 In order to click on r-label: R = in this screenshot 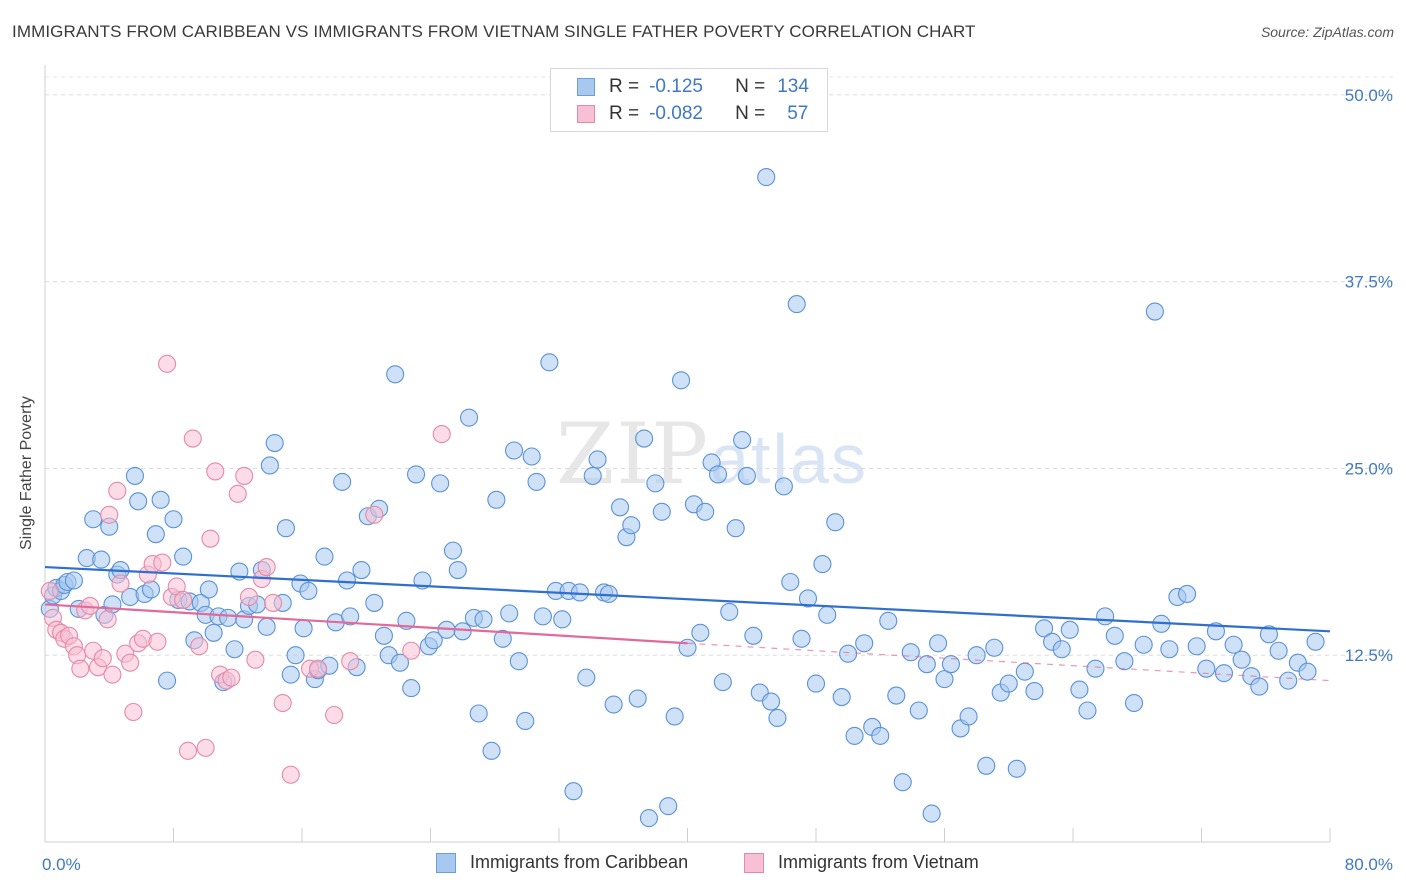, I will do `click(624, 113)`.